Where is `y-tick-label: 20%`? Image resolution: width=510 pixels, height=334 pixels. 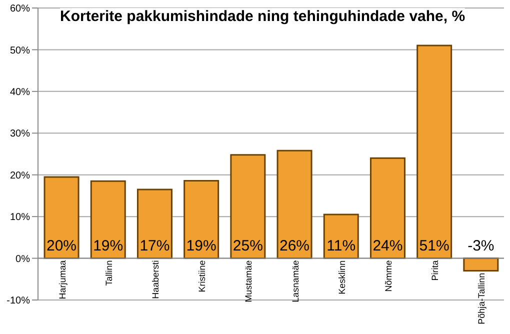
y-tick-label: 20% is located at coordinates (20, 176).